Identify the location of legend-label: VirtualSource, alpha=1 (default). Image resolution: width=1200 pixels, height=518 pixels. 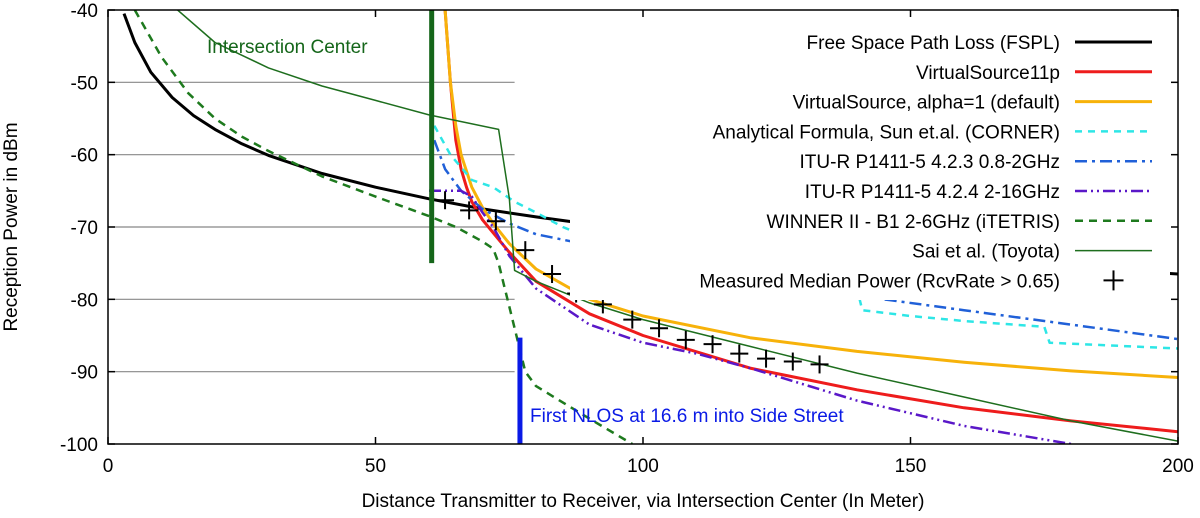
(926, 103).